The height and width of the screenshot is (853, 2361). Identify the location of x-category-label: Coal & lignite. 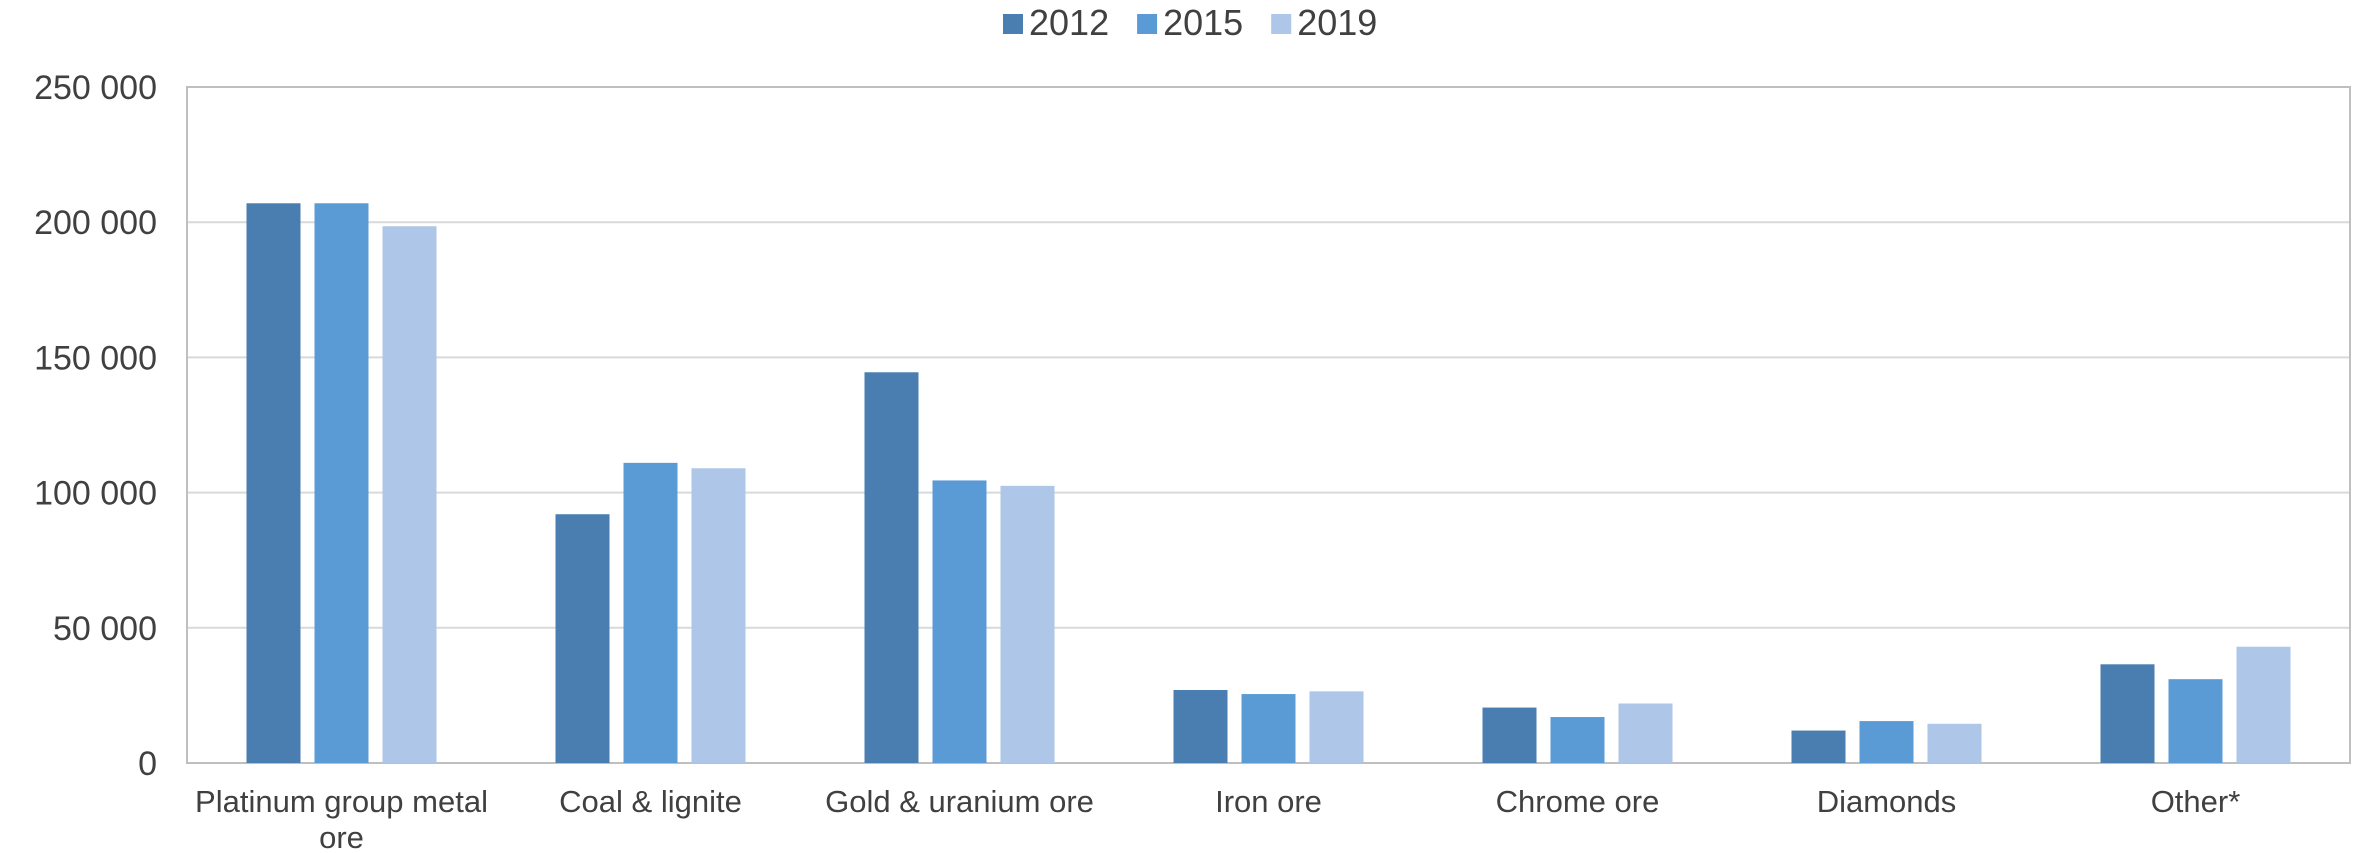
(650, 801).